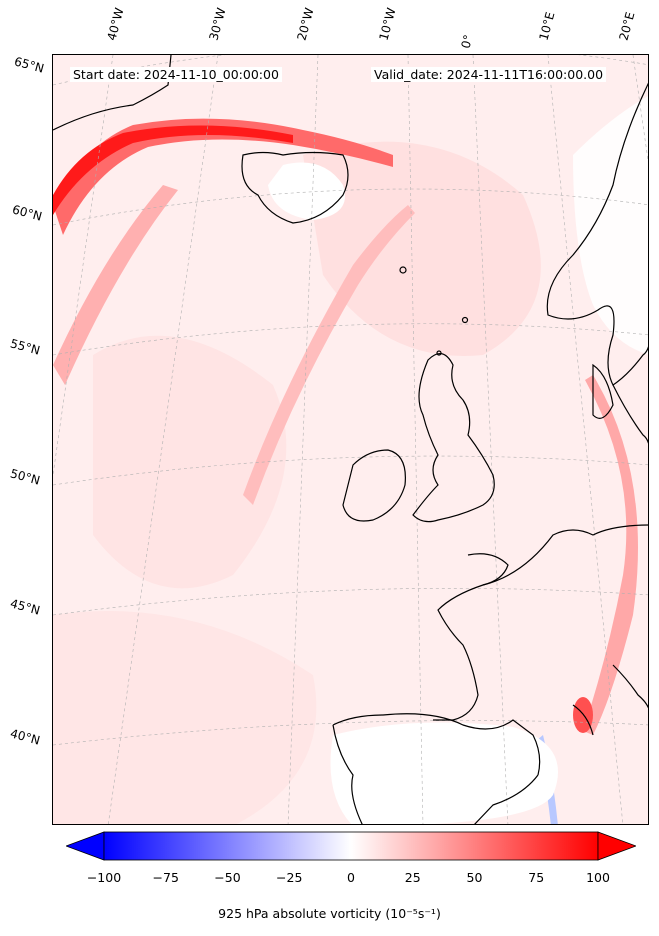 The image size is (659, 936). What do you see at coordinates (25, 347) in the screenshot?
I see `lat-label: 55°N` at bounding box center [25, 347].